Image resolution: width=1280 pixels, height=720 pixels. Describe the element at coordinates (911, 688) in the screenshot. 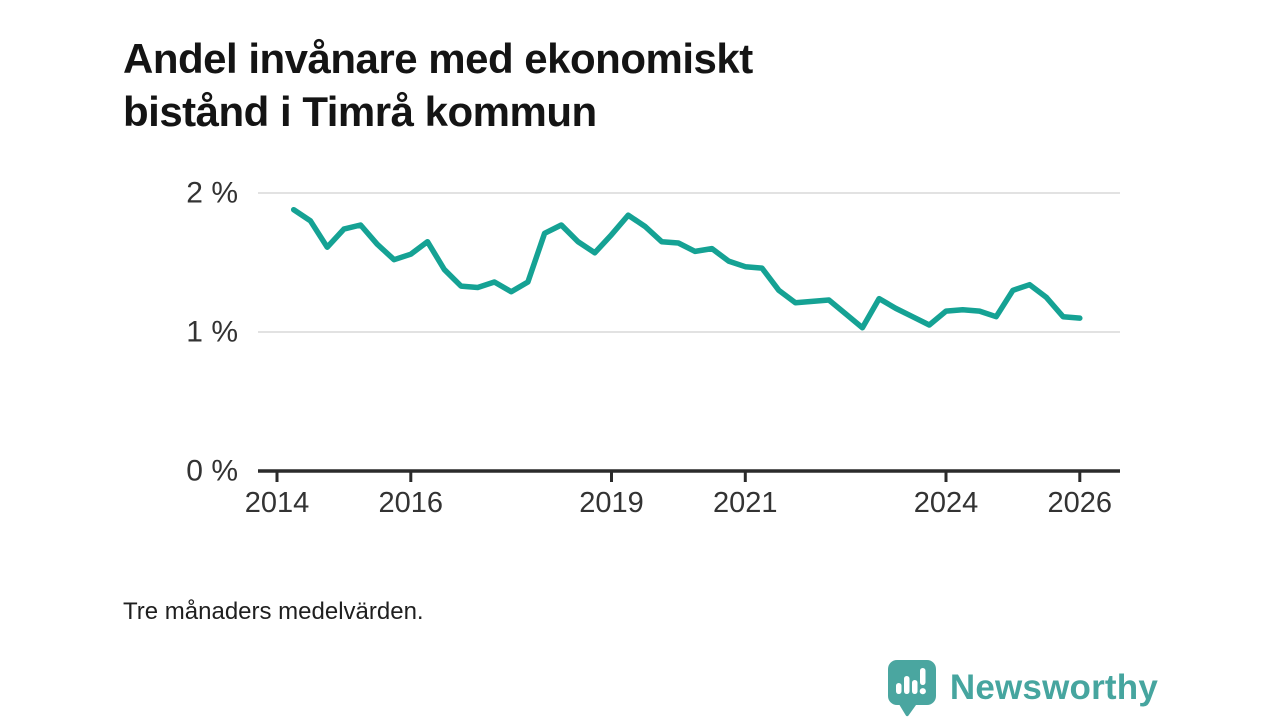

I see `speech-bubble-bar-chart-icon` at that location.